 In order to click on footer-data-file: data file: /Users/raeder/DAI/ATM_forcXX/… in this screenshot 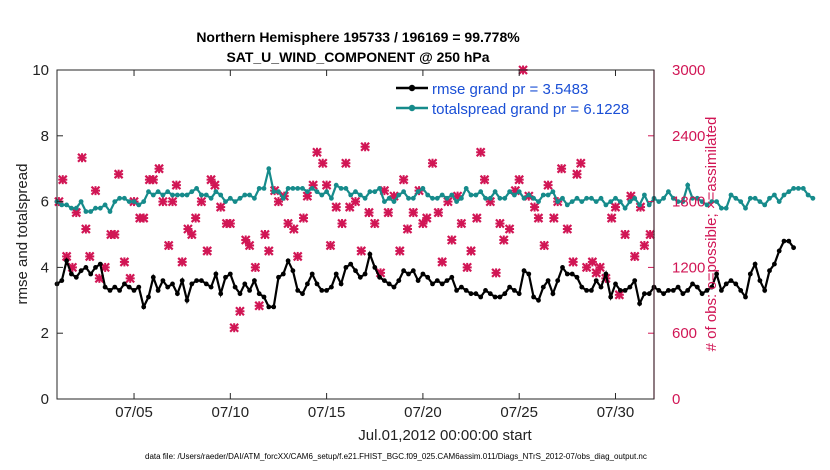, I will do `click(396, 456)`.